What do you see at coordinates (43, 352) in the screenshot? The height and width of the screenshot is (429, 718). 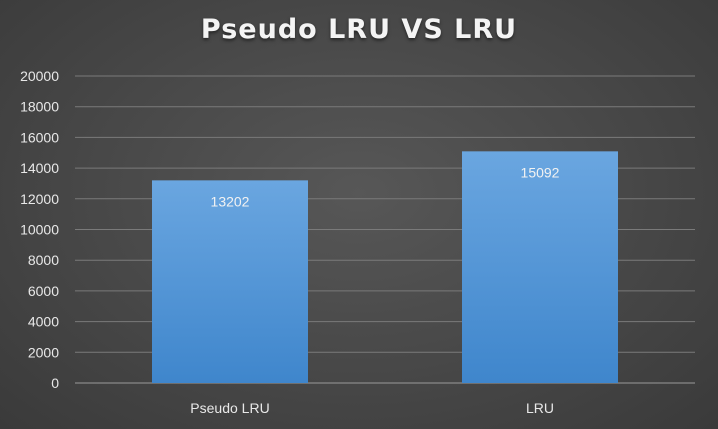 I see `y-tick-label: 2000` at bounding box center [43, 352].